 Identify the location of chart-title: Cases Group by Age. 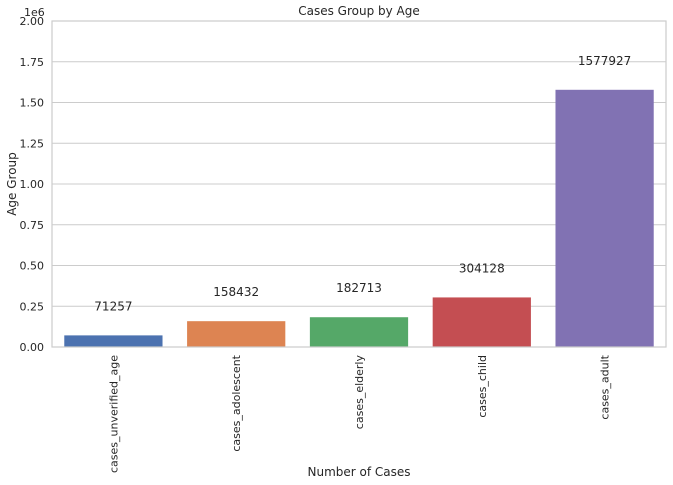
(359, 11).